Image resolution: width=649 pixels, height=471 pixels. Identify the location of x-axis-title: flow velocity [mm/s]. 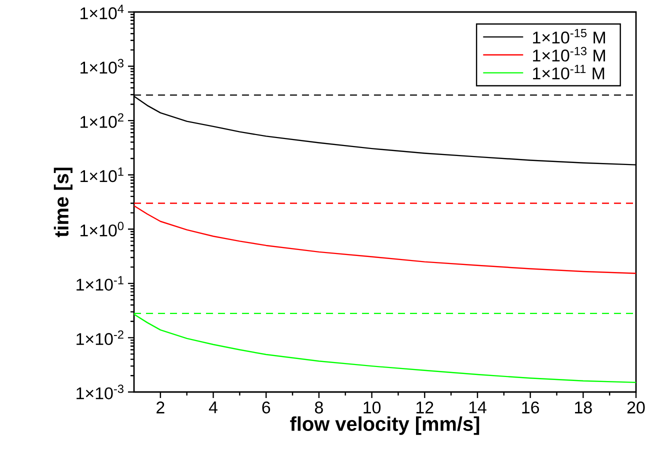
(385, 425).